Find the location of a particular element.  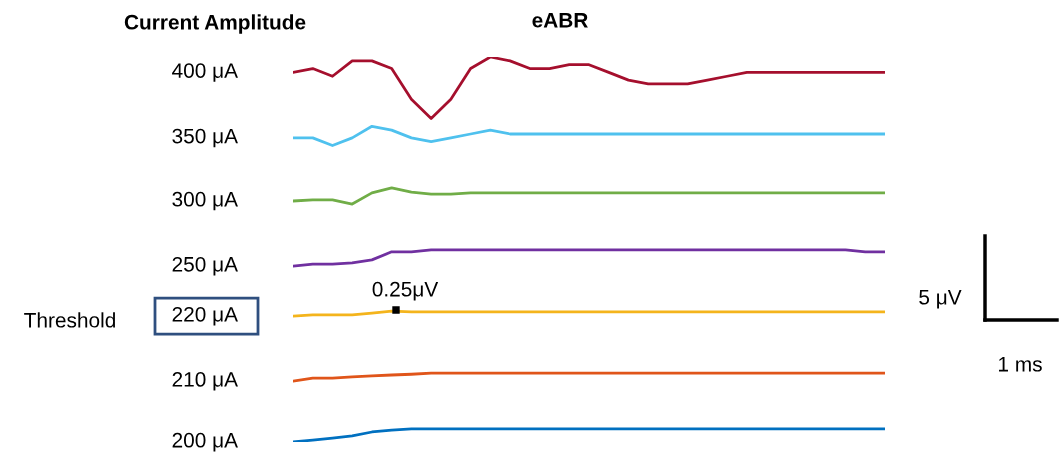

chart-title: eABR is located at coordinates (560, 20).